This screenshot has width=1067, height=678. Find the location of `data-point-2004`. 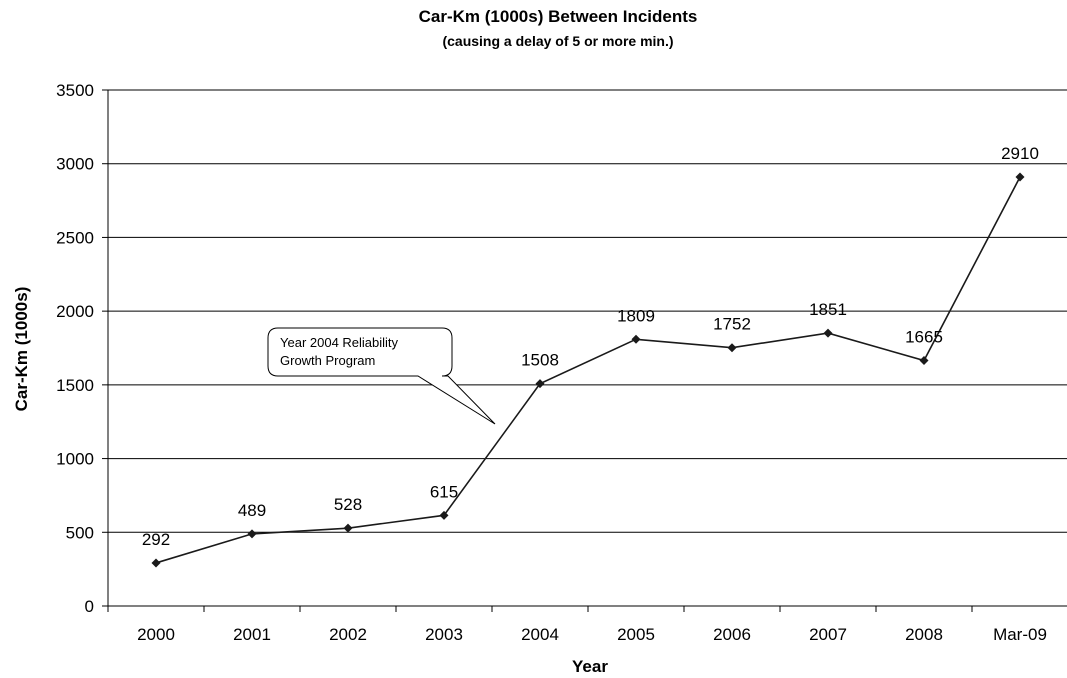

data-point-2004 is located at coordinates (540, 384).